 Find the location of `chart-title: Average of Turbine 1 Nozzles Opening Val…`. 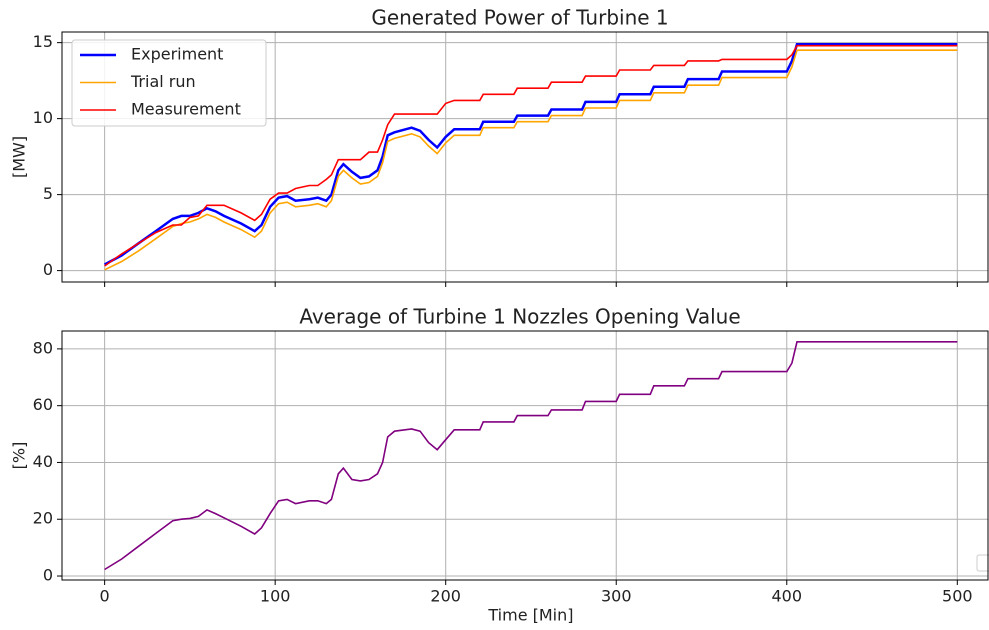

chart-title: Average of Turbine 1 Nozzles Opening Val… is located at coordinates (519, 317).